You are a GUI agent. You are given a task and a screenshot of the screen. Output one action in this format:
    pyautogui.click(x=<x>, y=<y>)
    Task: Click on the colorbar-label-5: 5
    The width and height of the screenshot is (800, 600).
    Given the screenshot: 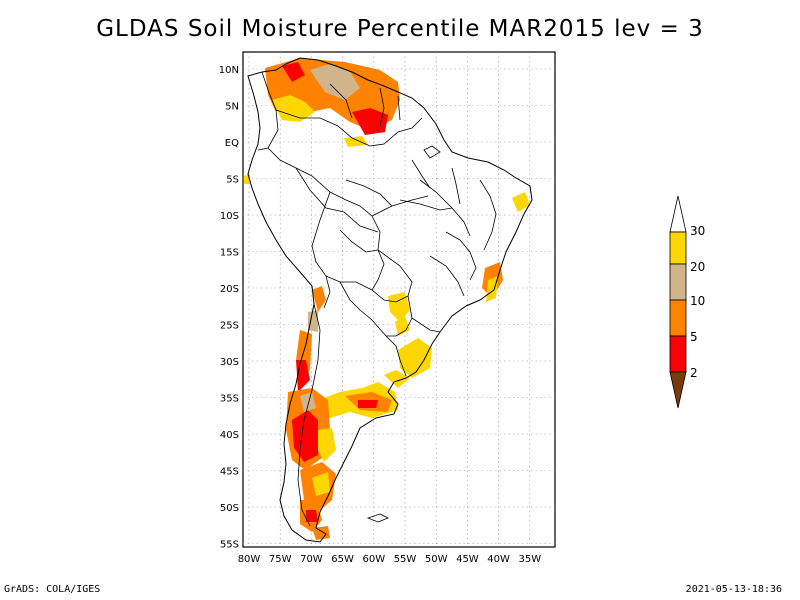 What is the action you would take?
    pyautogui.click(x=694, y=337)
    